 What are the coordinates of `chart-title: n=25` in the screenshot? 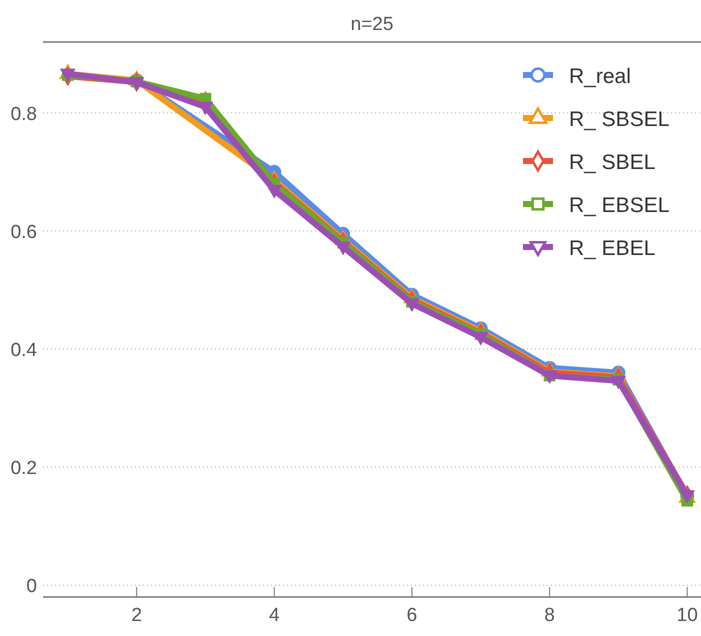 It's located at (372, 24).